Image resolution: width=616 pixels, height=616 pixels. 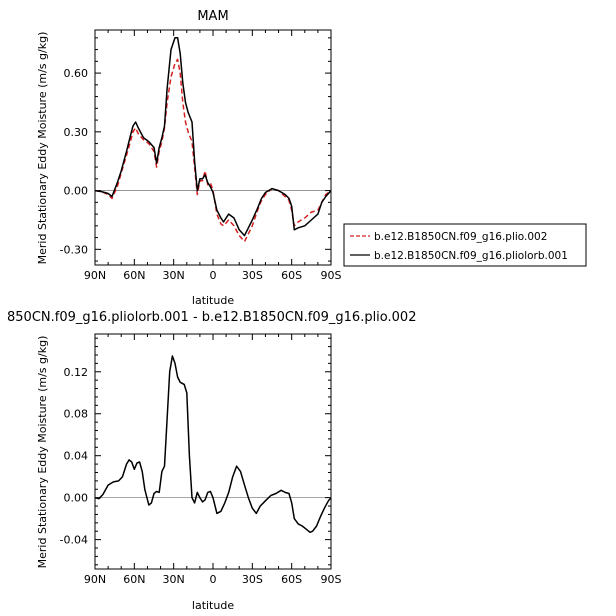 I want to click on top-x-tick-label: 60S, so click(x=291, y=275).